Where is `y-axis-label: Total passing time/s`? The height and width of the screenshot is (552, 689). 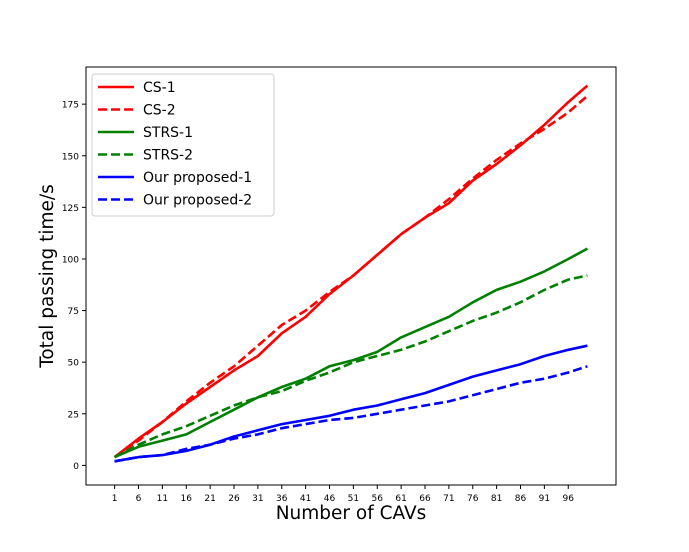
y-axis-label: Total passing time/s is located at coordinates (47, 276).